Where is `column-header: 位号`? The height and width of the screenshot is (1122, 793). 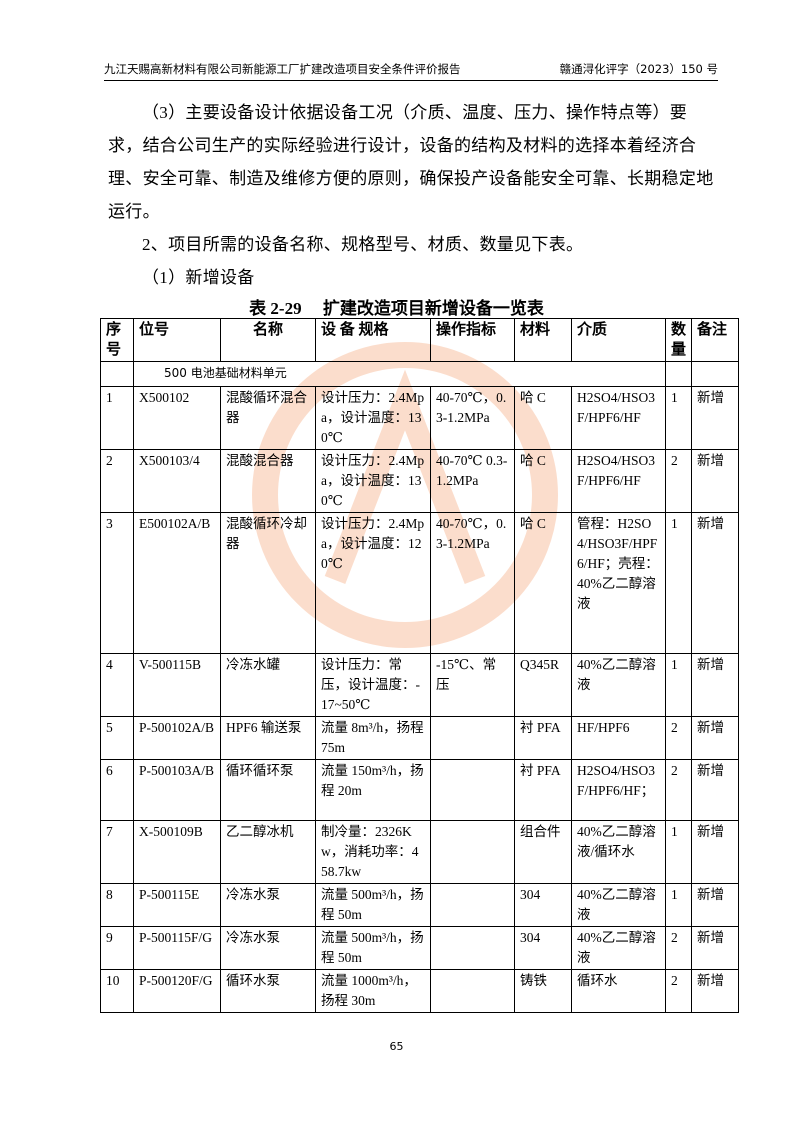
column-header: 位号 is located at coordinates (177, 340).